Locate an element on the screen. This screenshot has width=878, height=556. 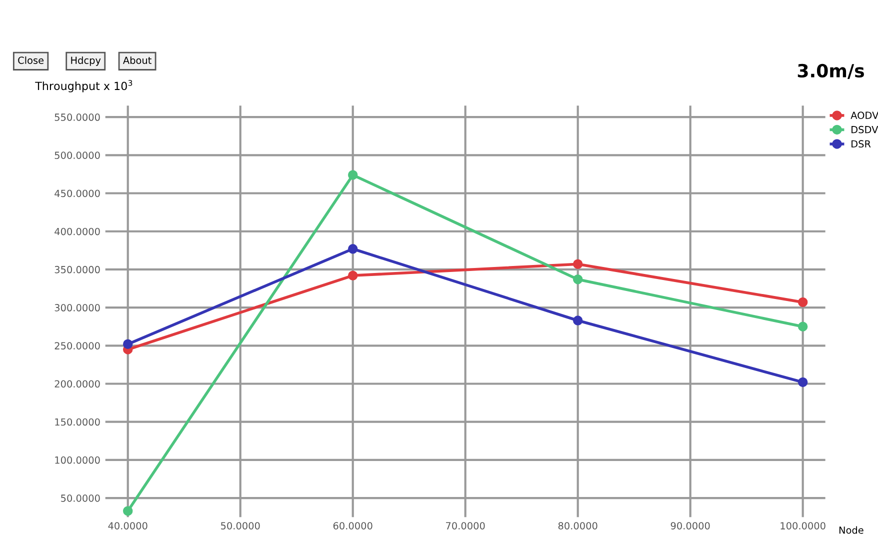
text: Hdcpy is located at coordinates (86, 61).